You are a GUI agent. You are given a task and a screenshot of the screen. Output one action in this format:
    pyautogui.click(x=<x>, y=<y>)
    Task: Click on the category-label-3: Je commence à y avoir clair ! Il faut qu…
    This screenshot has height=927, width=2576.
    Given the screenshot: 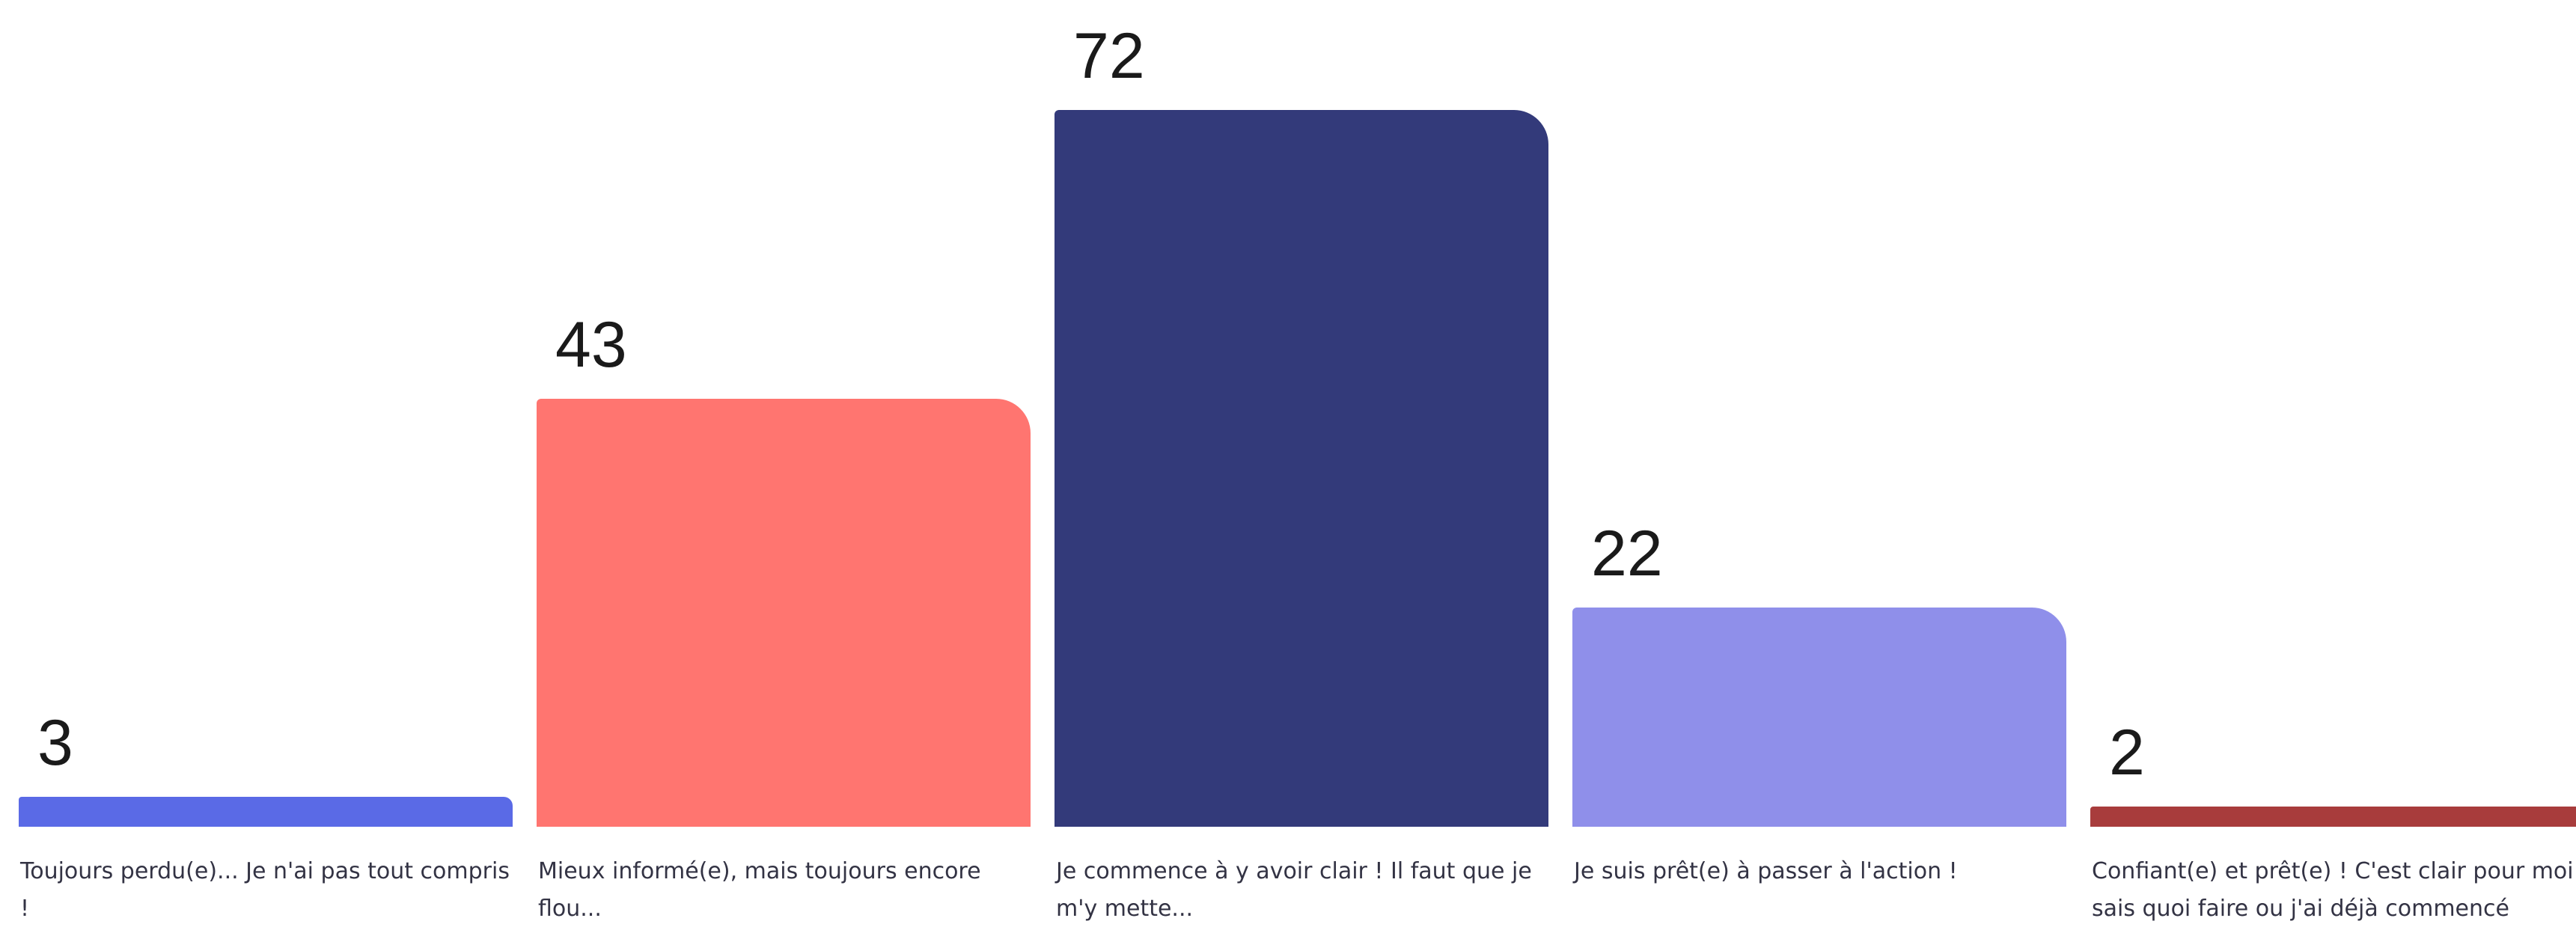 What is the action you would take?
    pyautogui.click(x=1294, y=890)
    